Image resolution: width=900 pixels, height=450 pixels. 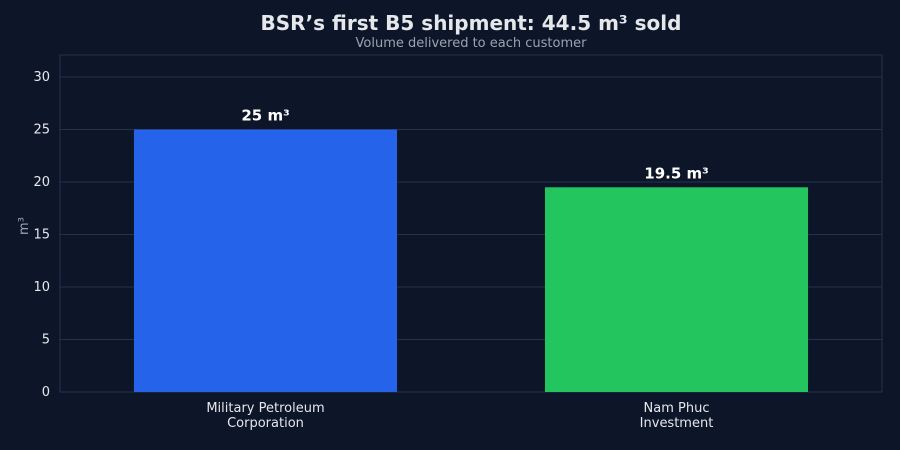 What do you see at coordinates (676, 173) in the screenshot?
I see `value-label: 19.5 m³` at bounding box center [676, 173].